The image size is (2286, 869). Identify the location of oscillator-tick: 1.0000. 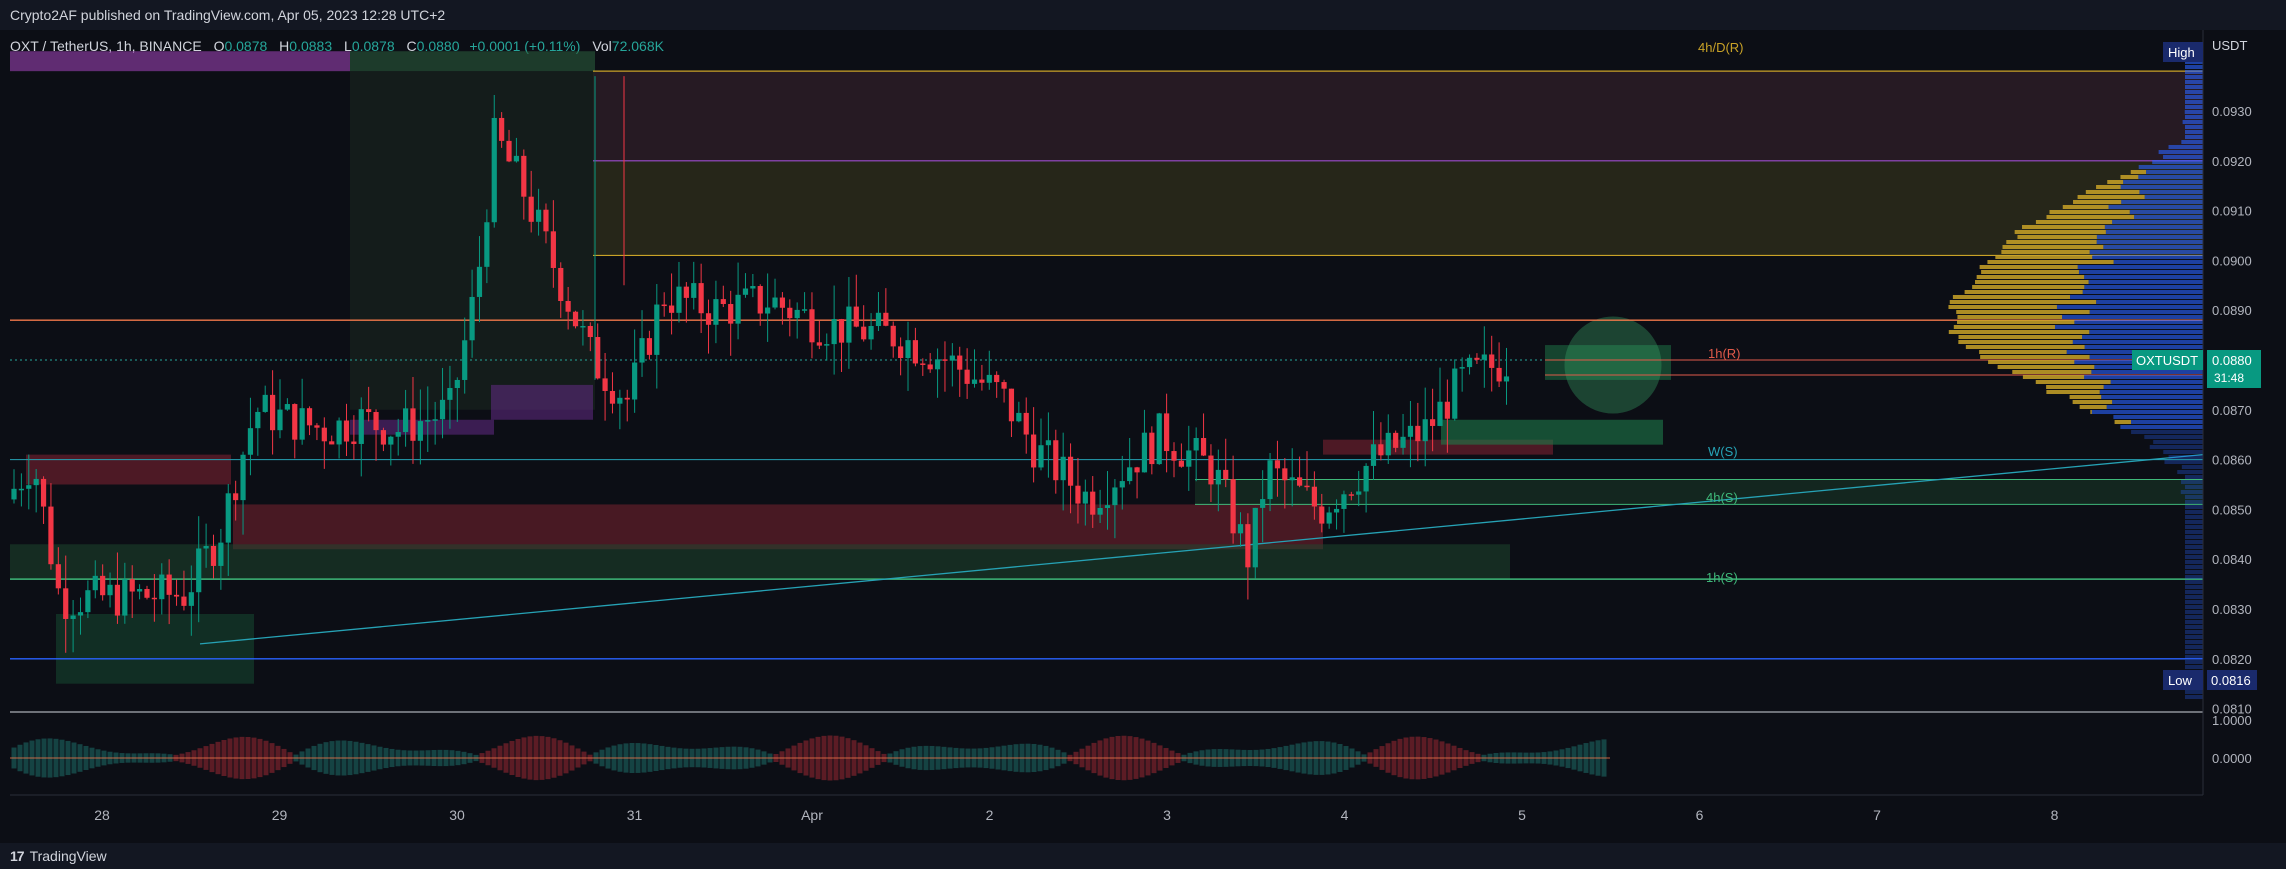
(2232, 720).